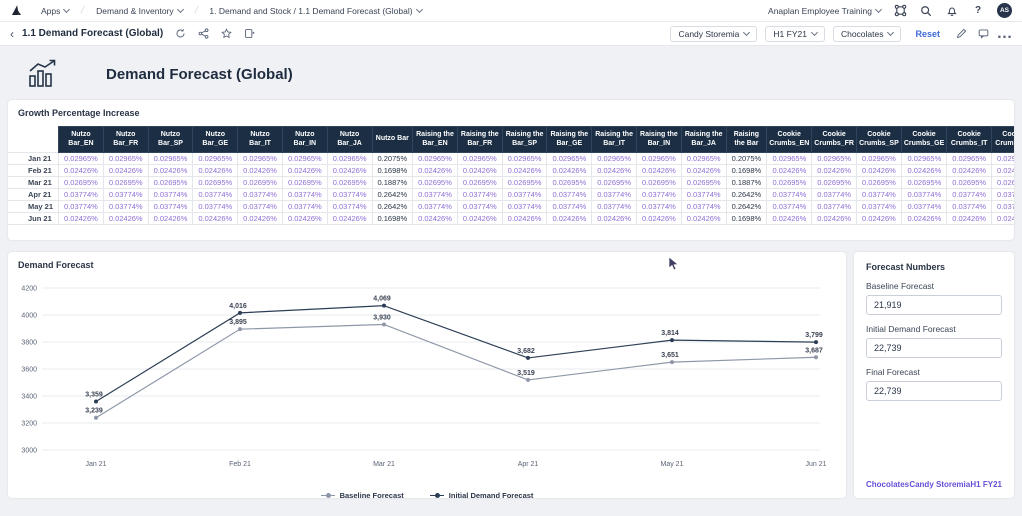  Describe the element at coordinates (961, 34) in the screenshot. I see `edit-pencil-icon` at that location.